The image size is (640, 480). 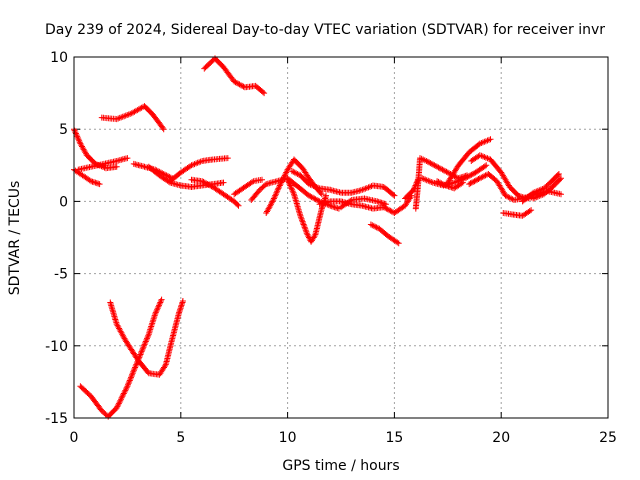 What do you see at coordinates (61, 275) in the screenshot?
I see `y-tick-label: -5` at bounding box center [61, 275].